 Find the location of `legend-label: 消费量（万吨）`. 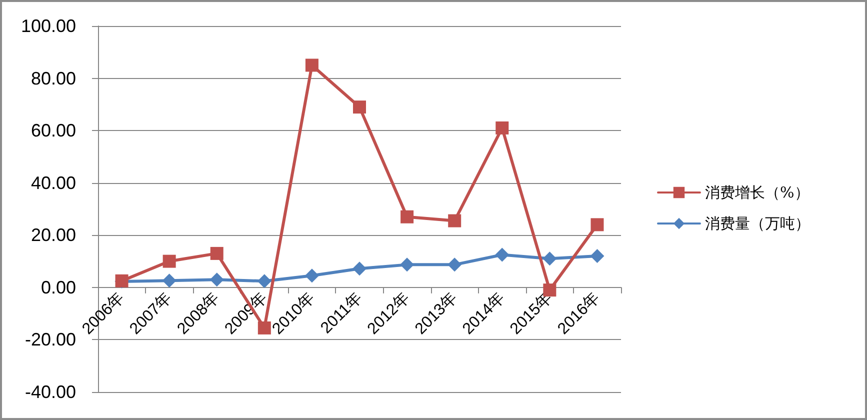

legend-label: 消费量（万吨） is located at coordinates (757, 223).